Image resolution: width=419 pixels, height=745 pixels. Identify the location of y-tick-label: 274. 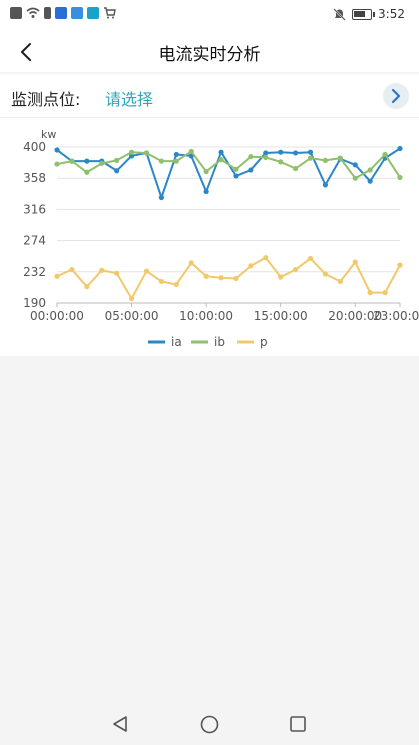
(34, 241).